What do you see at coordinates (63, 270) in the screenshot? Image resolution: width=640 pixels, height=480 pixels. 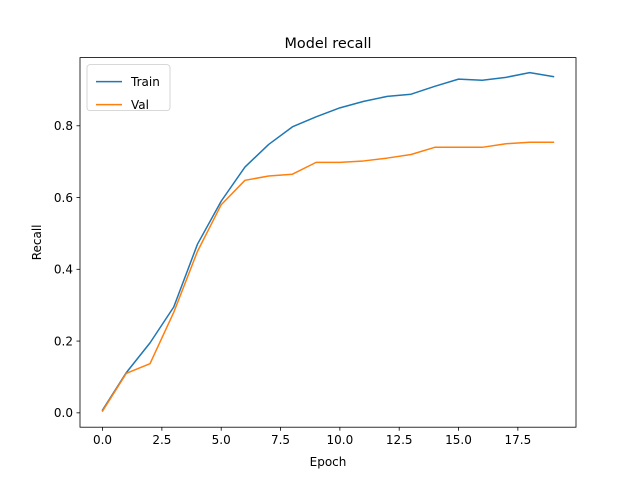 I see `y-tick-label: 0.4` at bounding box center [63, 270].